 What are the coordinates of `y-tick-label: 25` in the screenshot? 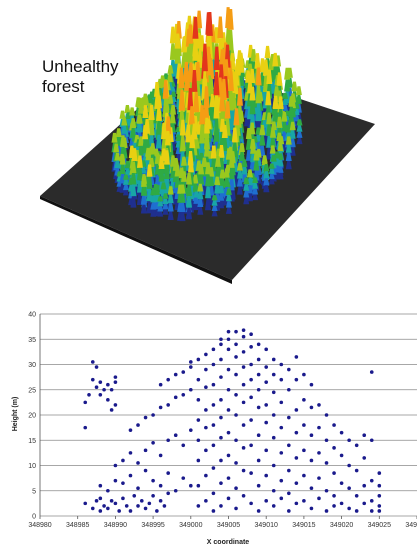 It's located at (32, 390).